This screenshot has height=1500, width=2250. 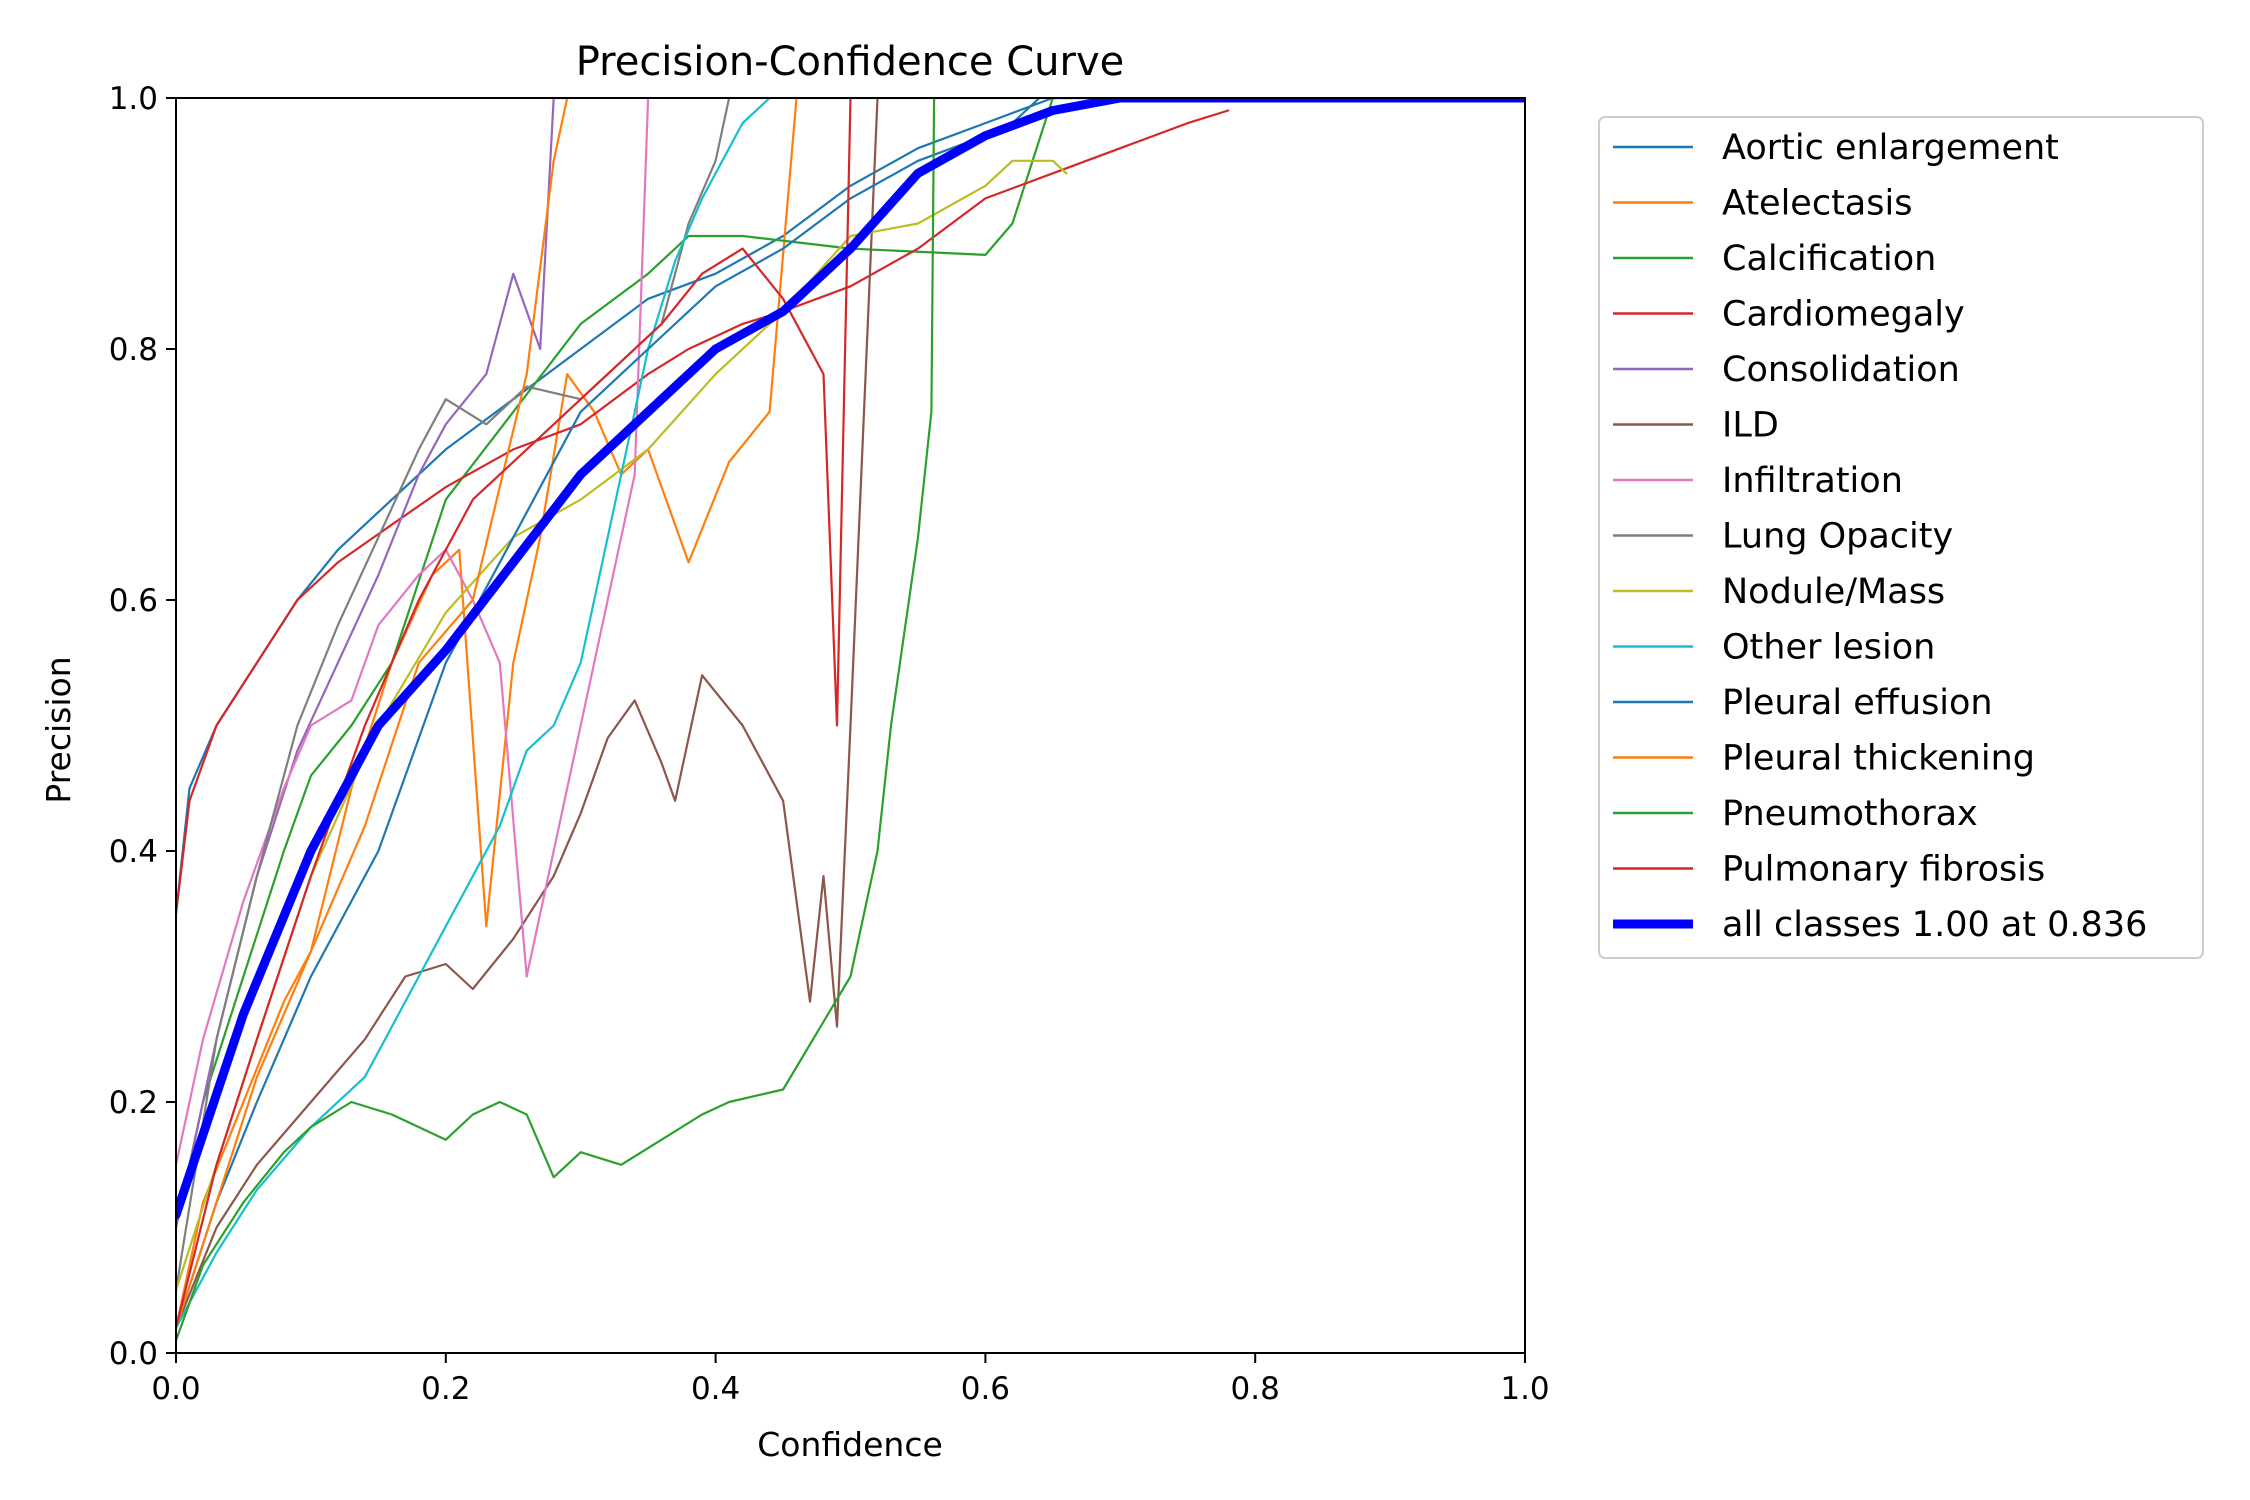 What do you see at coordinates (1878, 759) in the screenshot?
I see `legend-label: Pleural thickening` at bounding box center [1878, 759].